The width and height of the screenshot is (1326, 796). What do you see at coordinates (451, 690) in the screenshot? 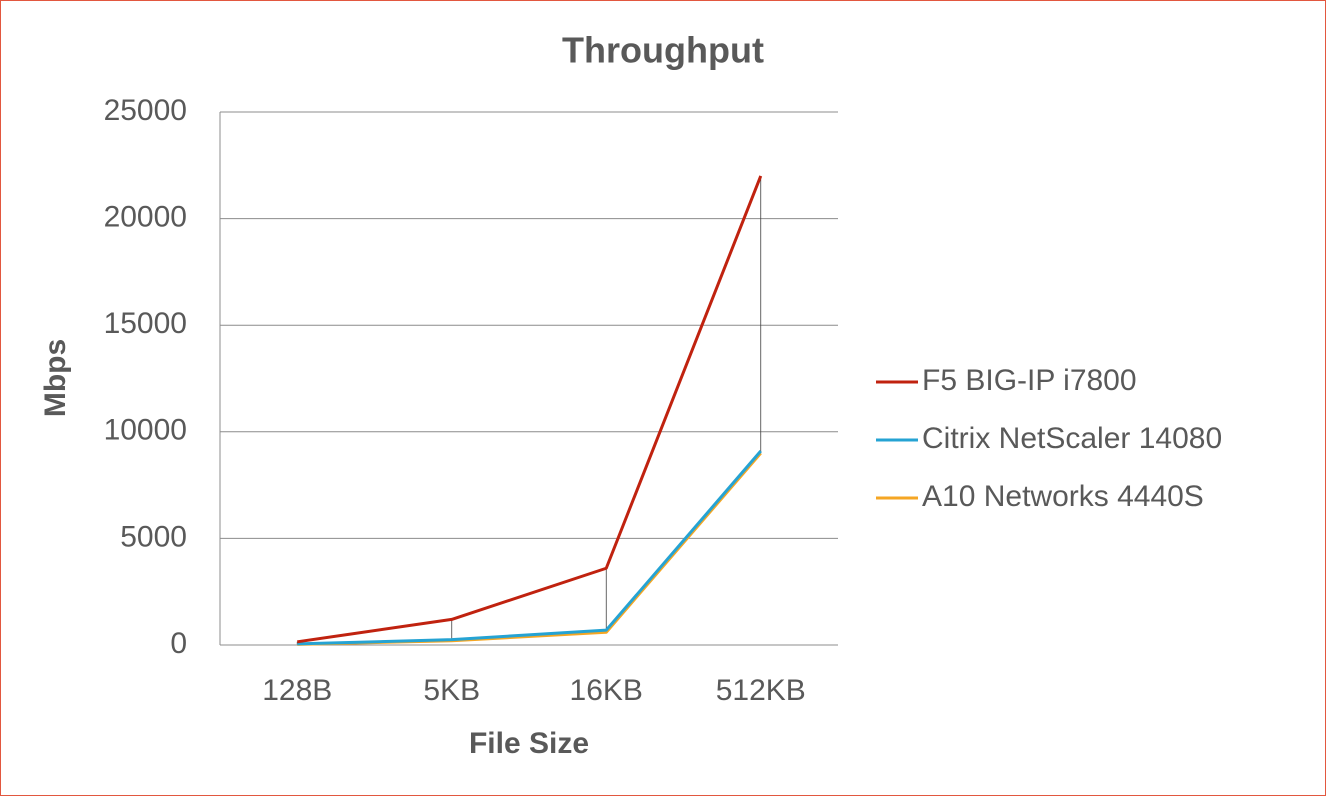
I see `x-tick-label: 5KB` at bounding box center [451, 690].